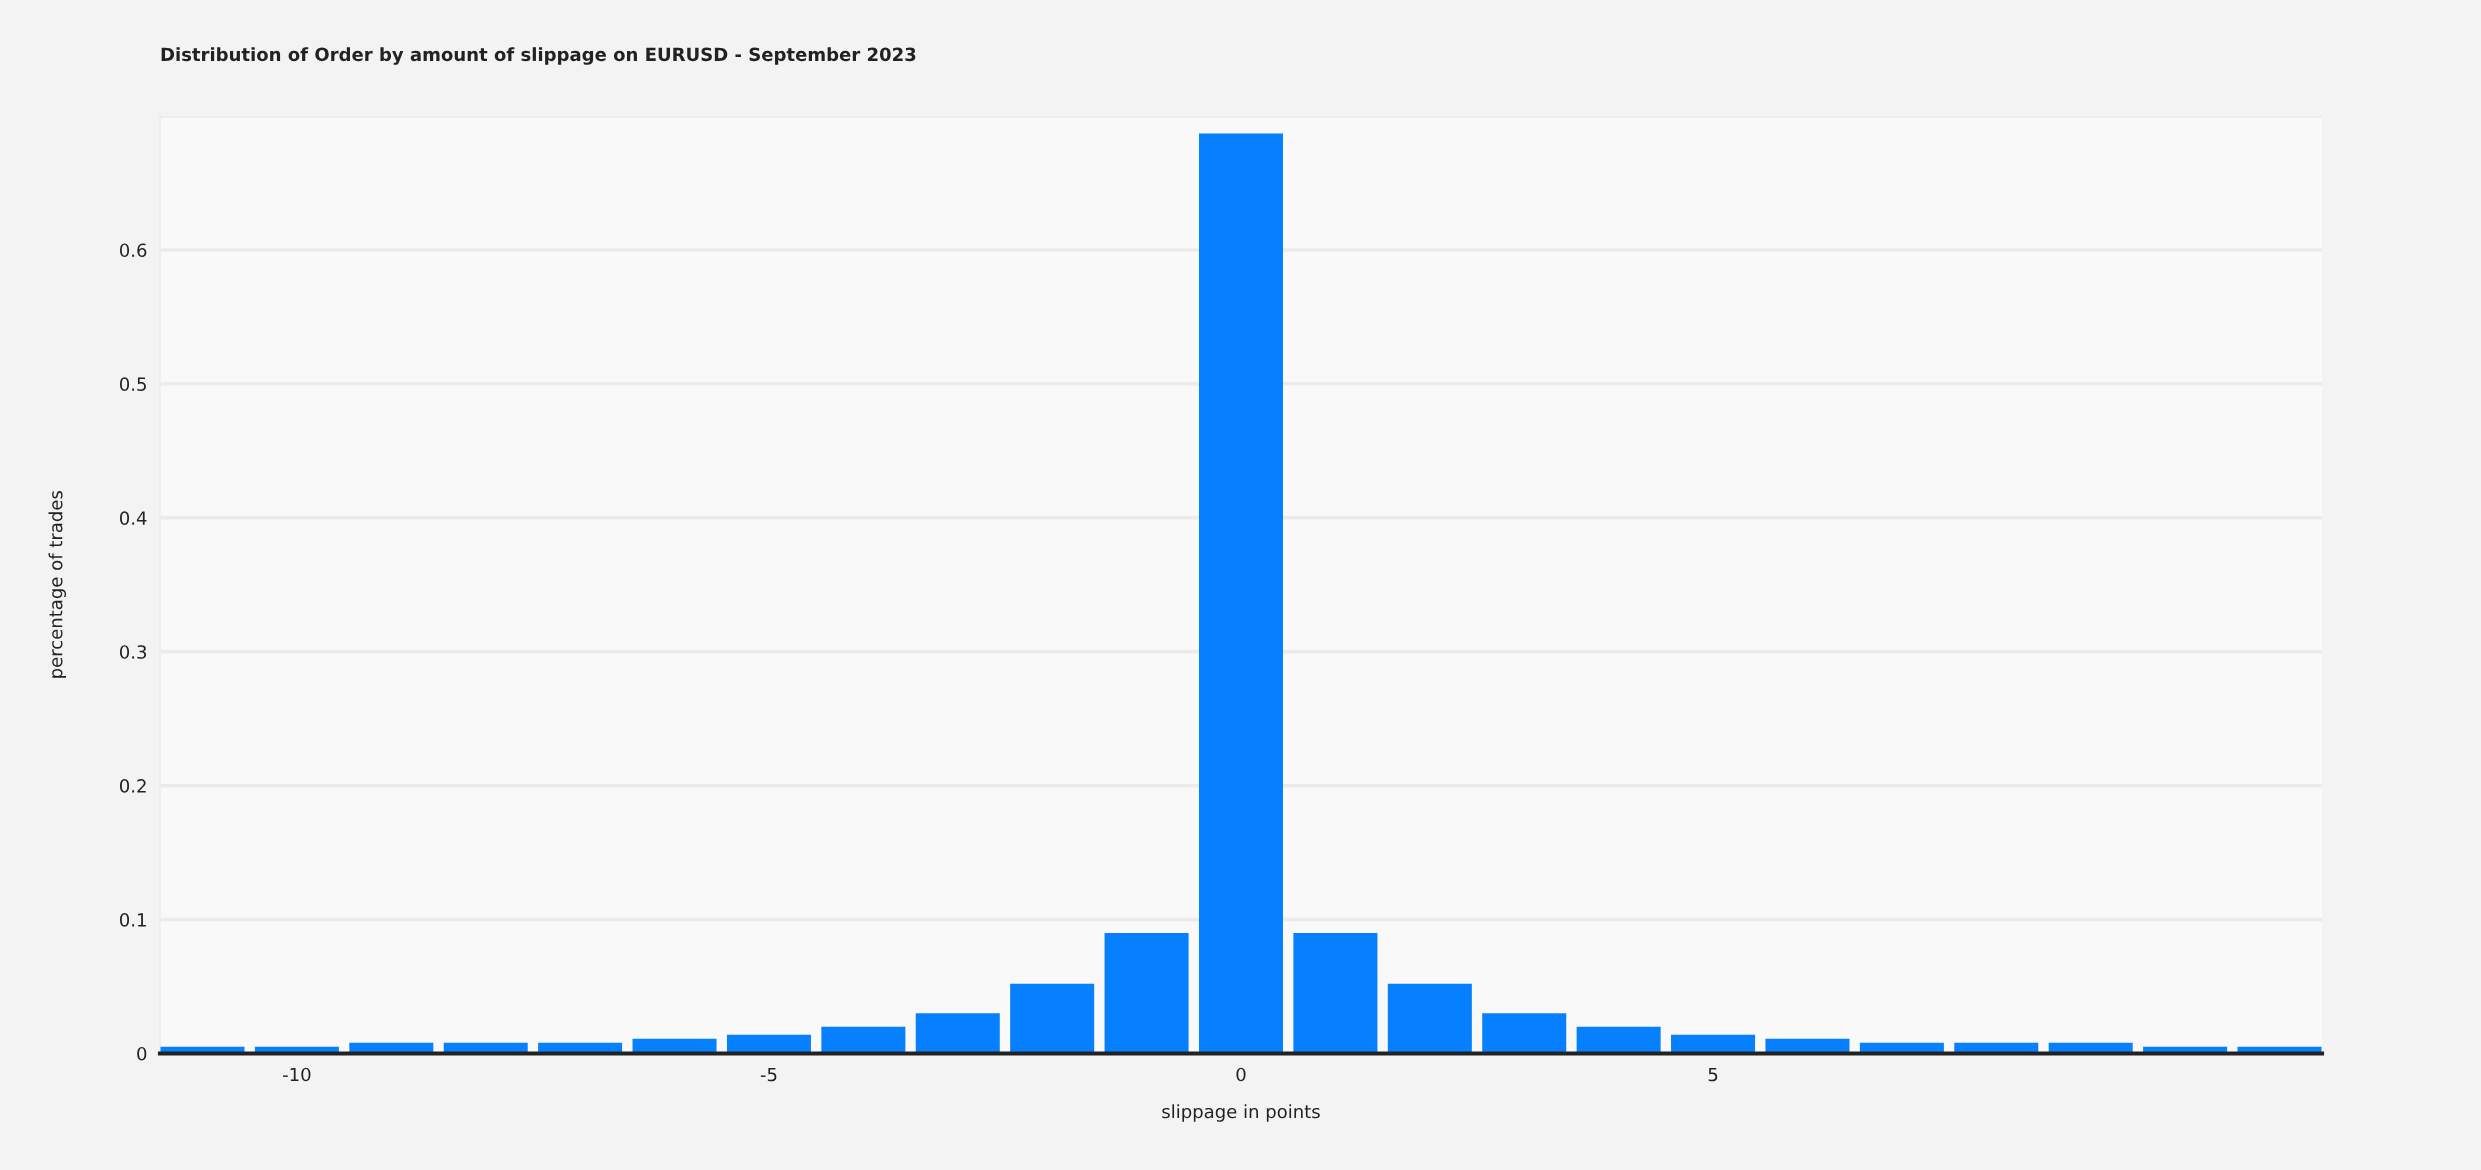  Describe the element at coordinates (133, 518) in the screenshot. I see `y-tick-label: 0.4` at that location.